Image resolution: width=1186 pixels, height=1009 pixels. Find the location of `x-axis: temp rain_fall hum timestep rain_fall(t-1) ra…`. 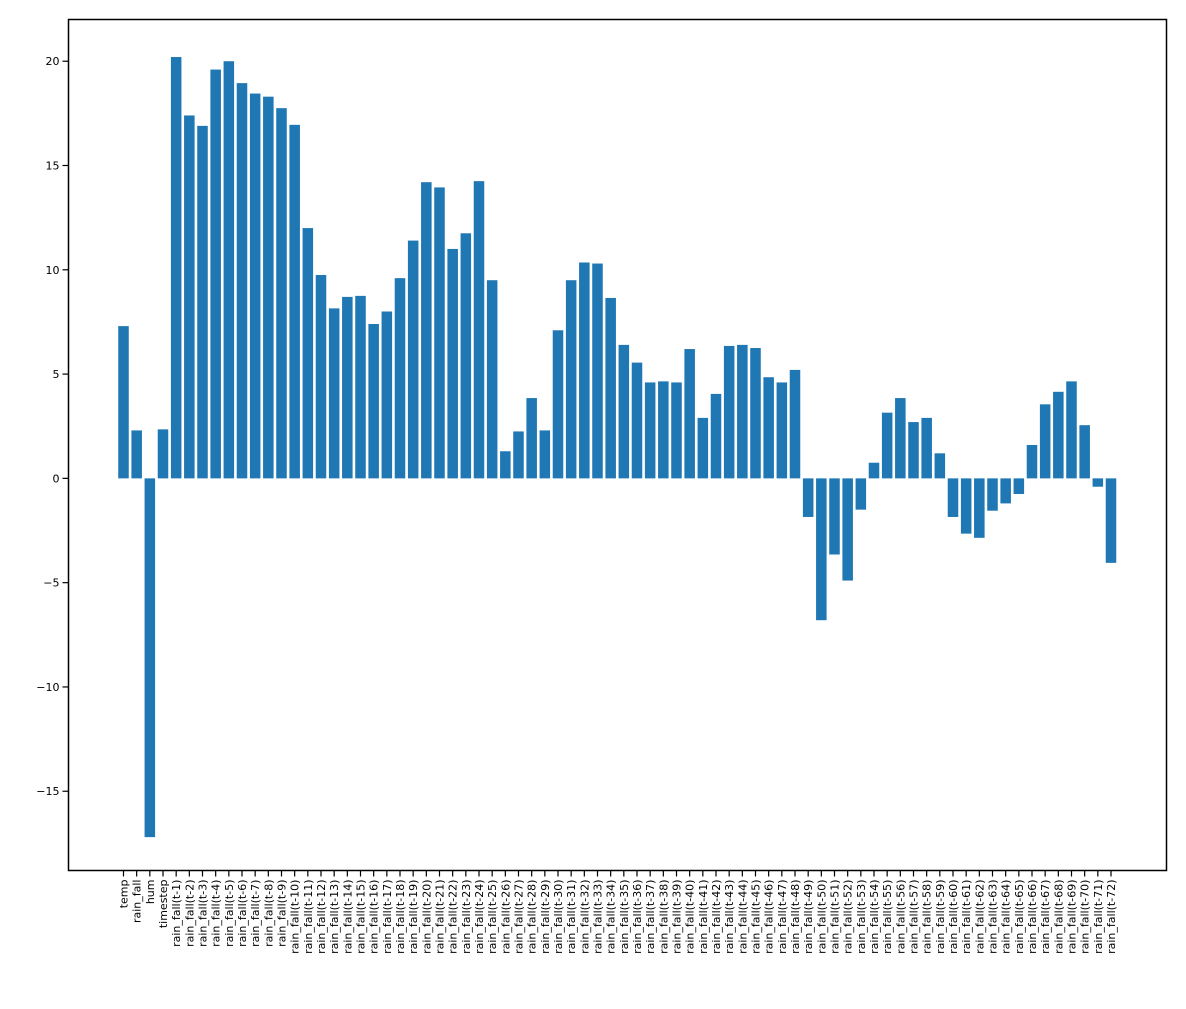

x-axis: temp rain_fall hum timestep rain_fall(t-1) ra… is located at coordinates (618, 912).